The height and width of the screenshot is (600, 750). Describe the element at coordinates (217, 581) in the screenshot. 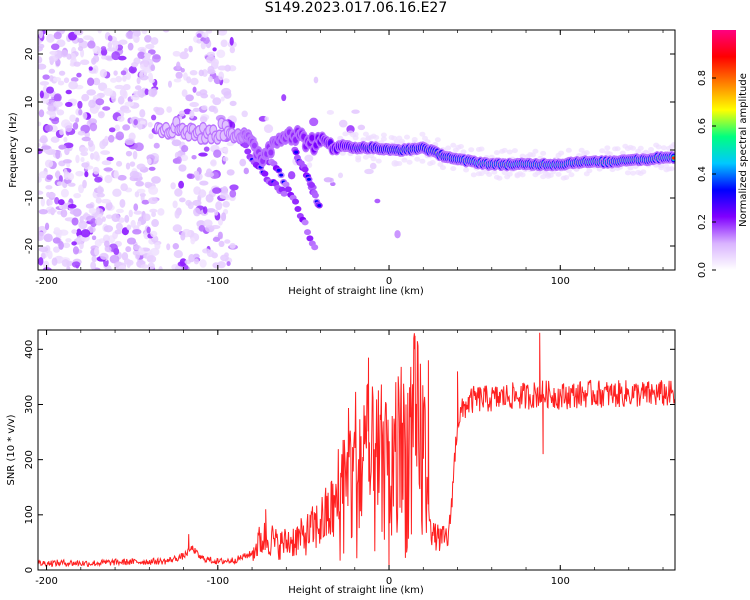

I see `x-tick-label: -100` at that location.